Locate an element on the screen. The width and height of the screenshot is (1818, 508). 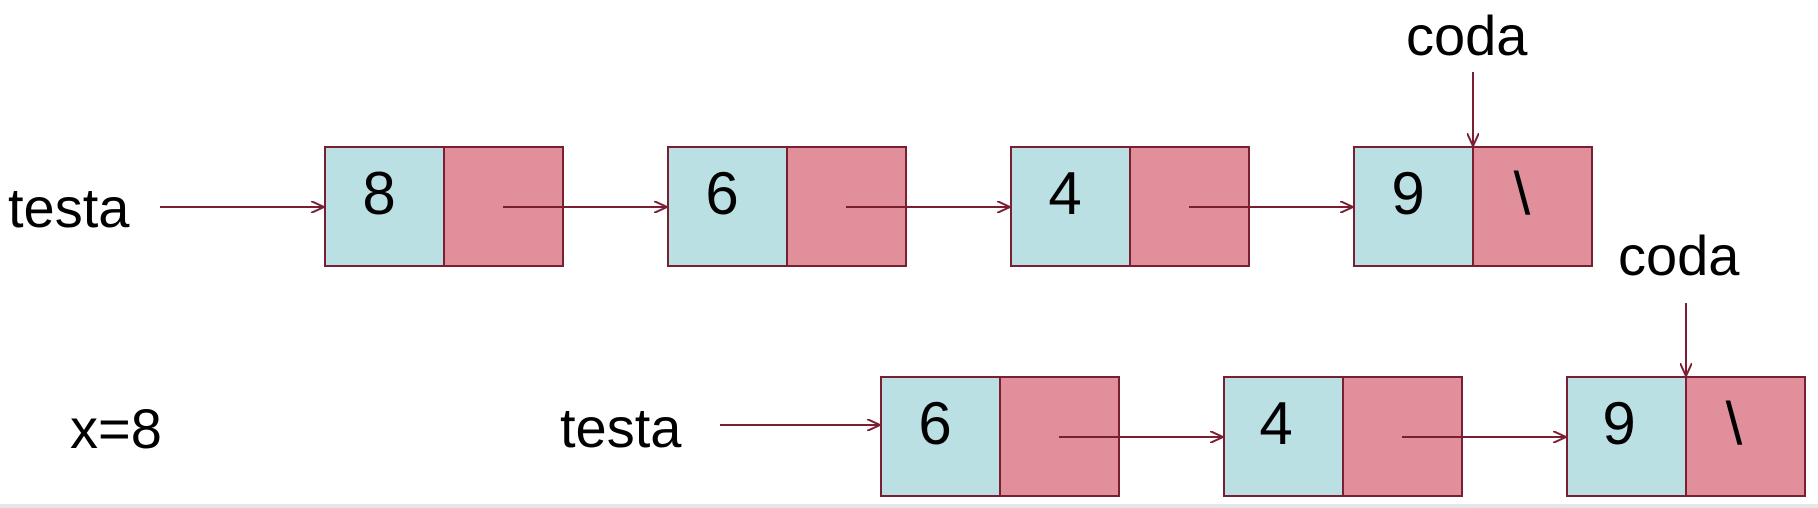
bottom-divider is located at coordinates (909, 506).